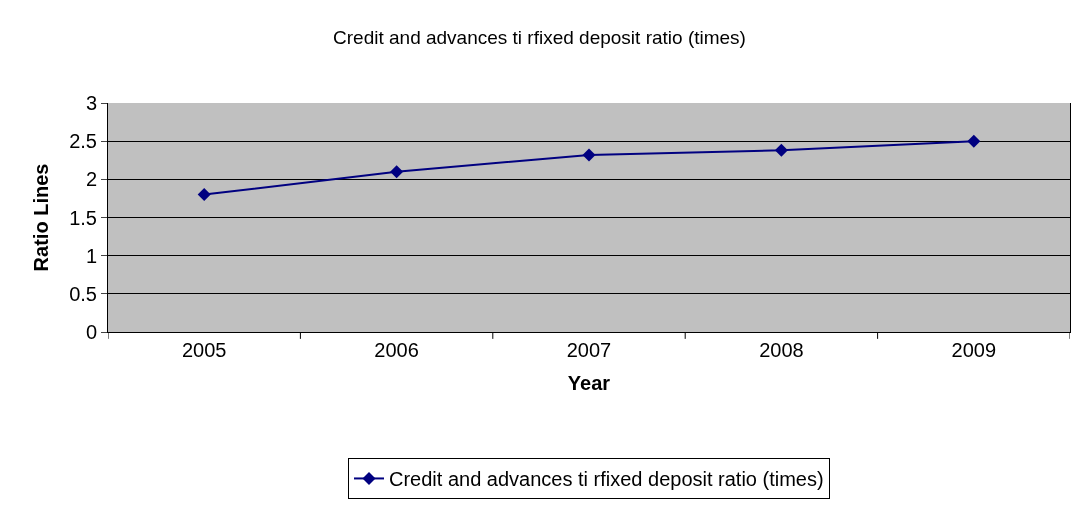 This screenshot has height=508, width=1079. I want to click on legend-label: Credit and advances ti rfixed deposit ratio (times), so click(606, 479).